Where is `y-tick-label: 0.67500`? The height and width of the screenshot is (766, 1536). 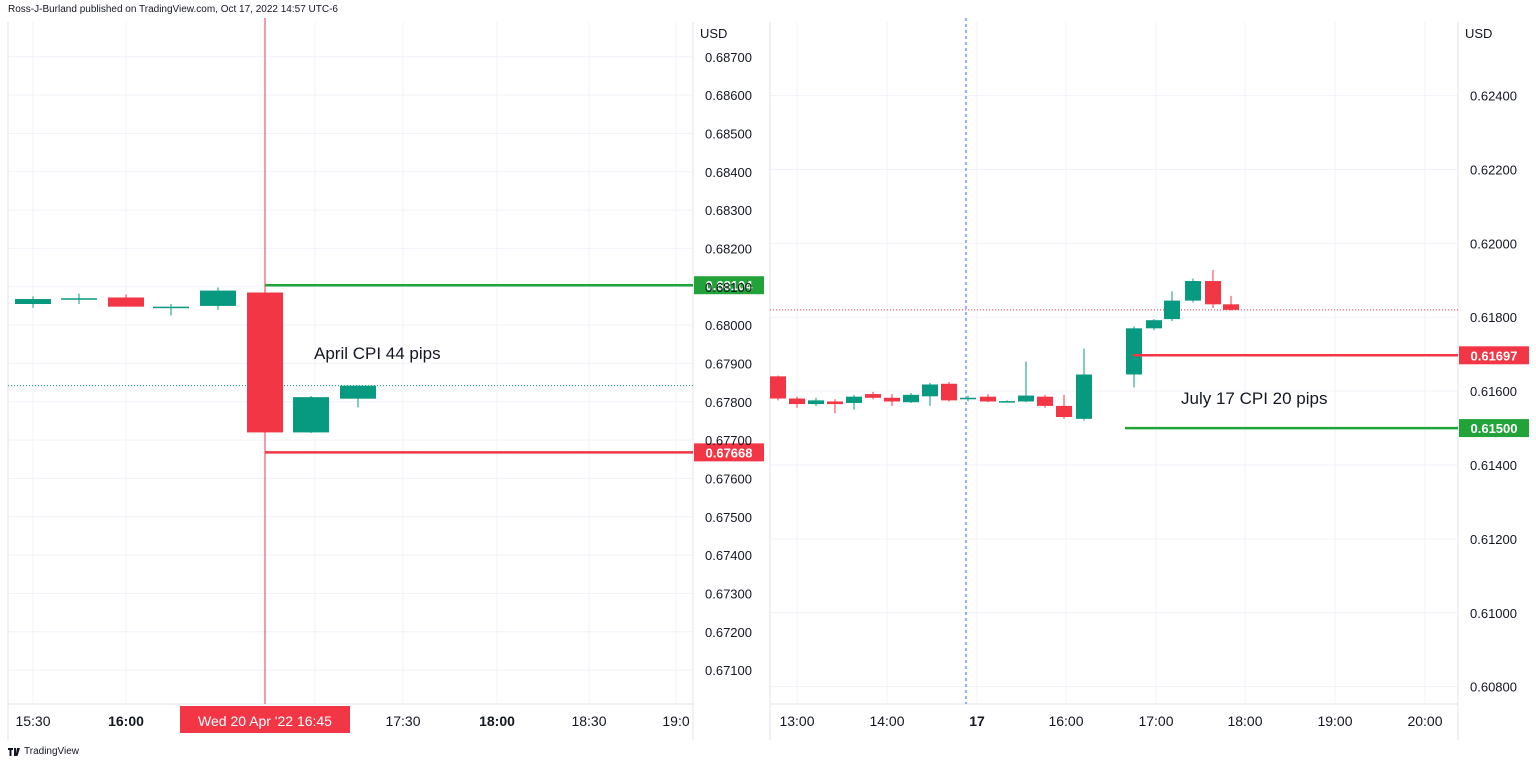 y-tick-label: 0.67500 is located at coordinates (728, 517).